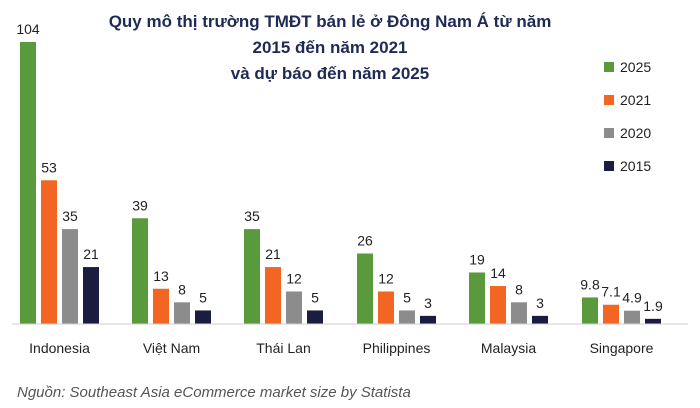 This screenshot has height=408, width=700. I want to click on value-label-2015-5: 1.9, so click(653, 306).